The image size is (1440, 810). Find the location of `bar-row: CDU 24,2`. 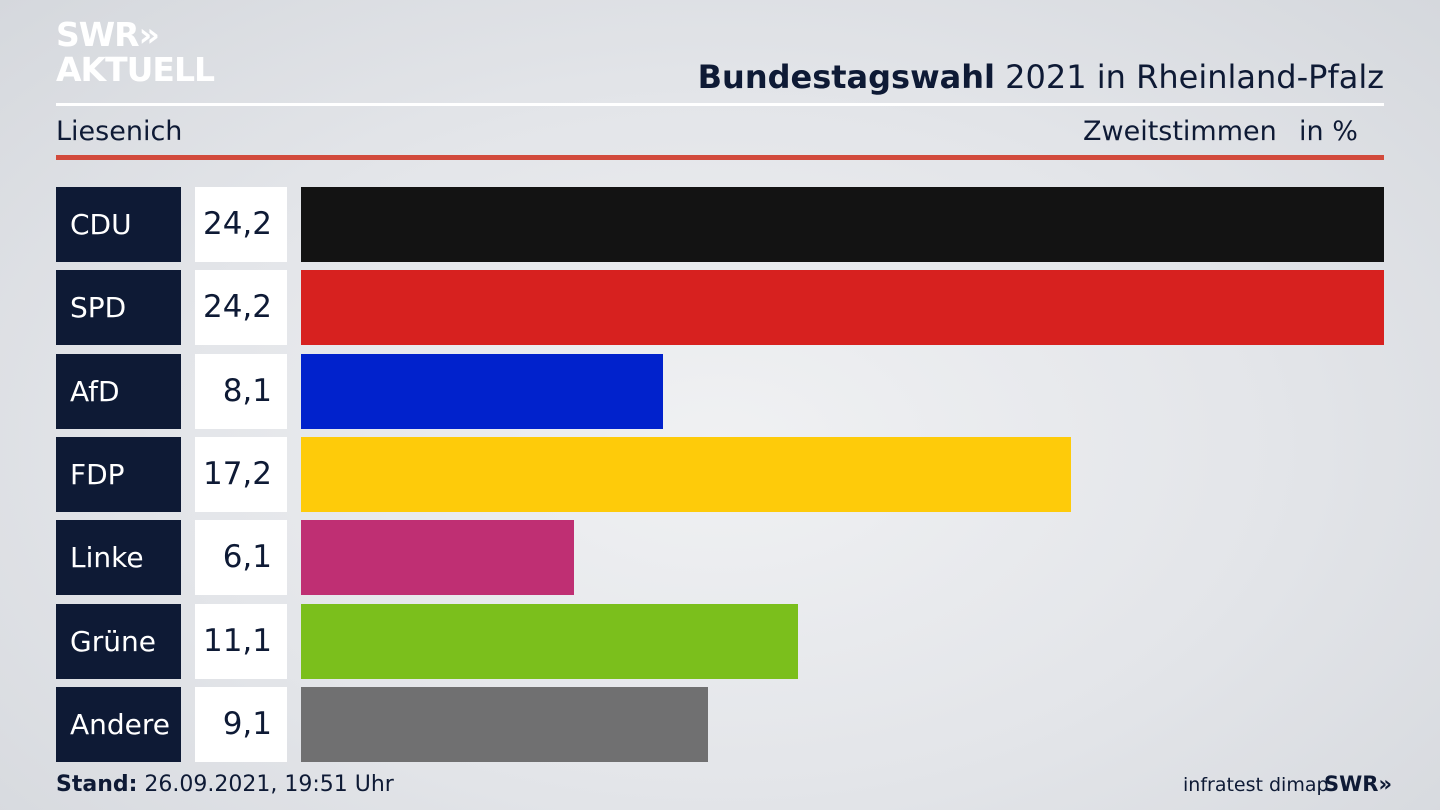

bar-row: CDU 24,2 is located at coordinates (720, 224).